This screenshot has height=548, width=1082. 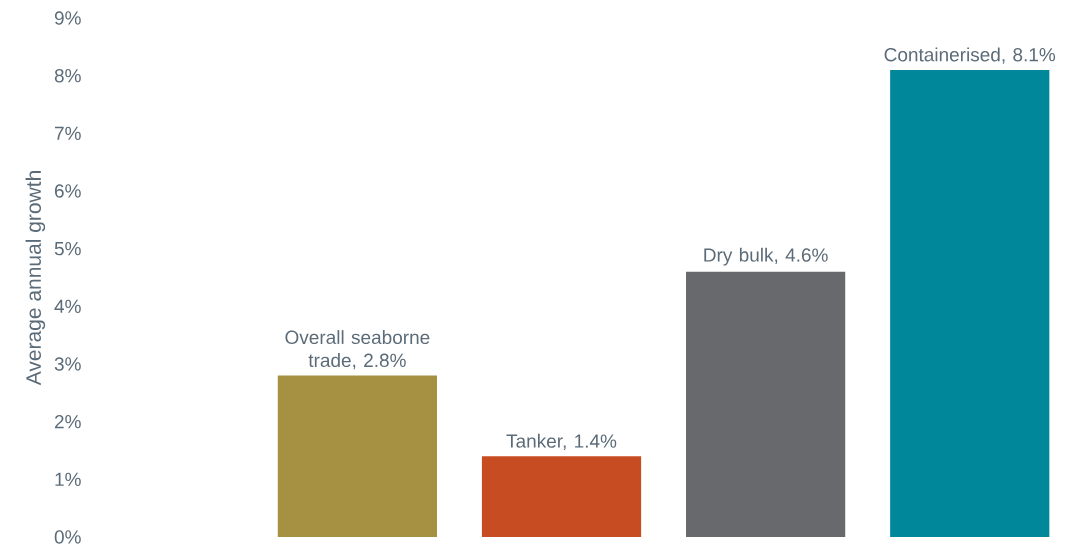 What do you see at coordinates (67, 421) in the screenshot?
I see `y-tick-label: 2%` at bounding box center [67, 421].